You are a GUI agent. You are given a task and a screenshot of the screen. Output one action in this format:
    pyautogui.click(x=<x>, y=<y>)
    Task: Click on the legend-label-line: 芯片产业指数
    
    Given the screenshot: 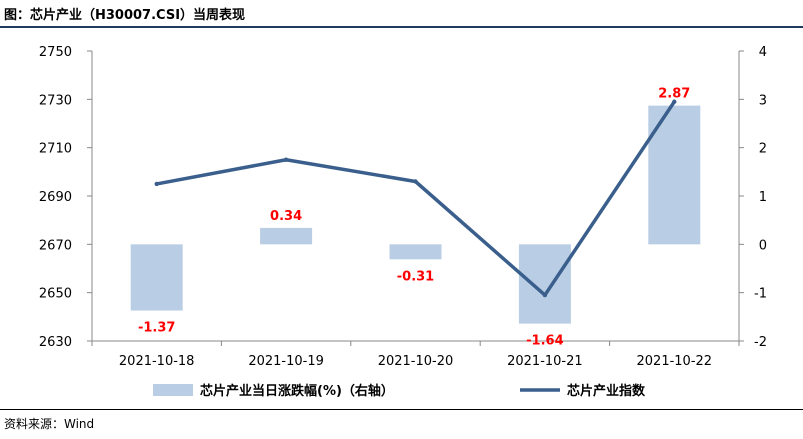 What is the action you would take?
    pyautogui.click(x=606, y=391)
    